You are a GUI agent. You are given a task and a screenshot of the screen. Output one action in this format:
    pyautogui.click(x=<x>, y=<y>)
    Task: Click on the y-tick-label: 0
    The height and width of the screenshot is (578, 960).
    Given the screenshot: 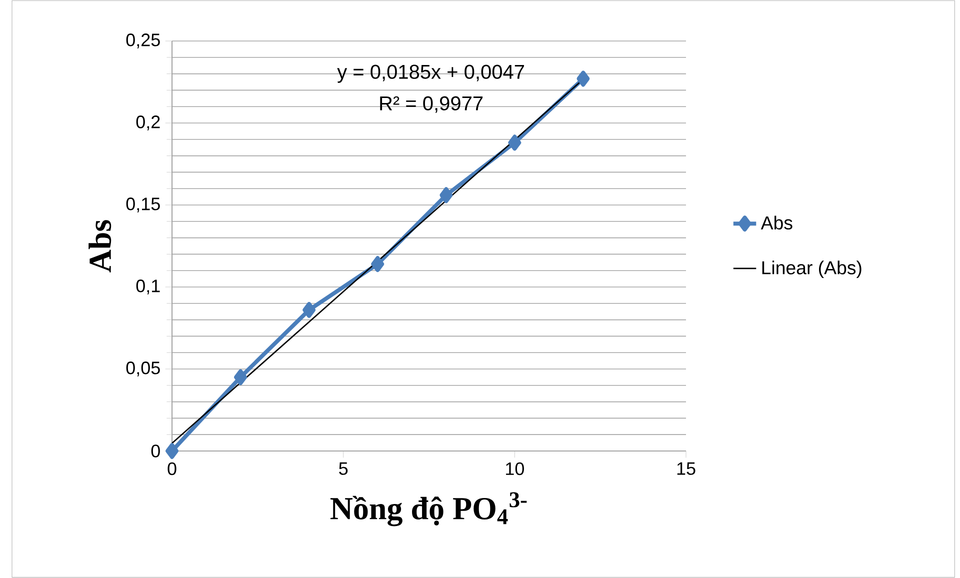 What is the action you would take?
    pyautogui.click(x=155, y=451)
    